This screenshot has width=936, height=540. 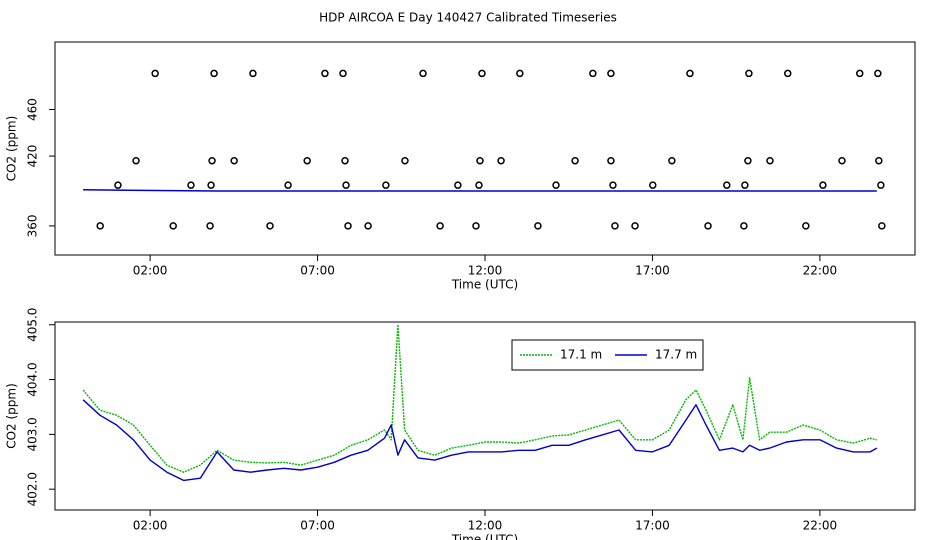 I want to click on y-tick-label: 404.0, so click(x=33, y=379).